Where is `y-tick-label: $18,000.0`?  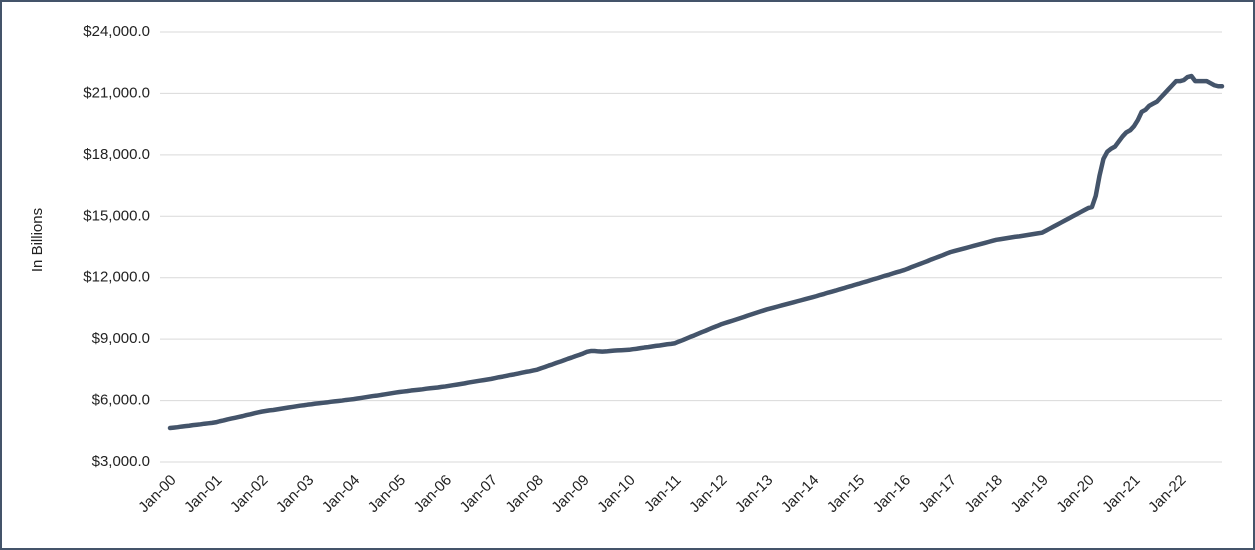
y-tick-label: $18,000.0 is located at coordinates (116, 154).